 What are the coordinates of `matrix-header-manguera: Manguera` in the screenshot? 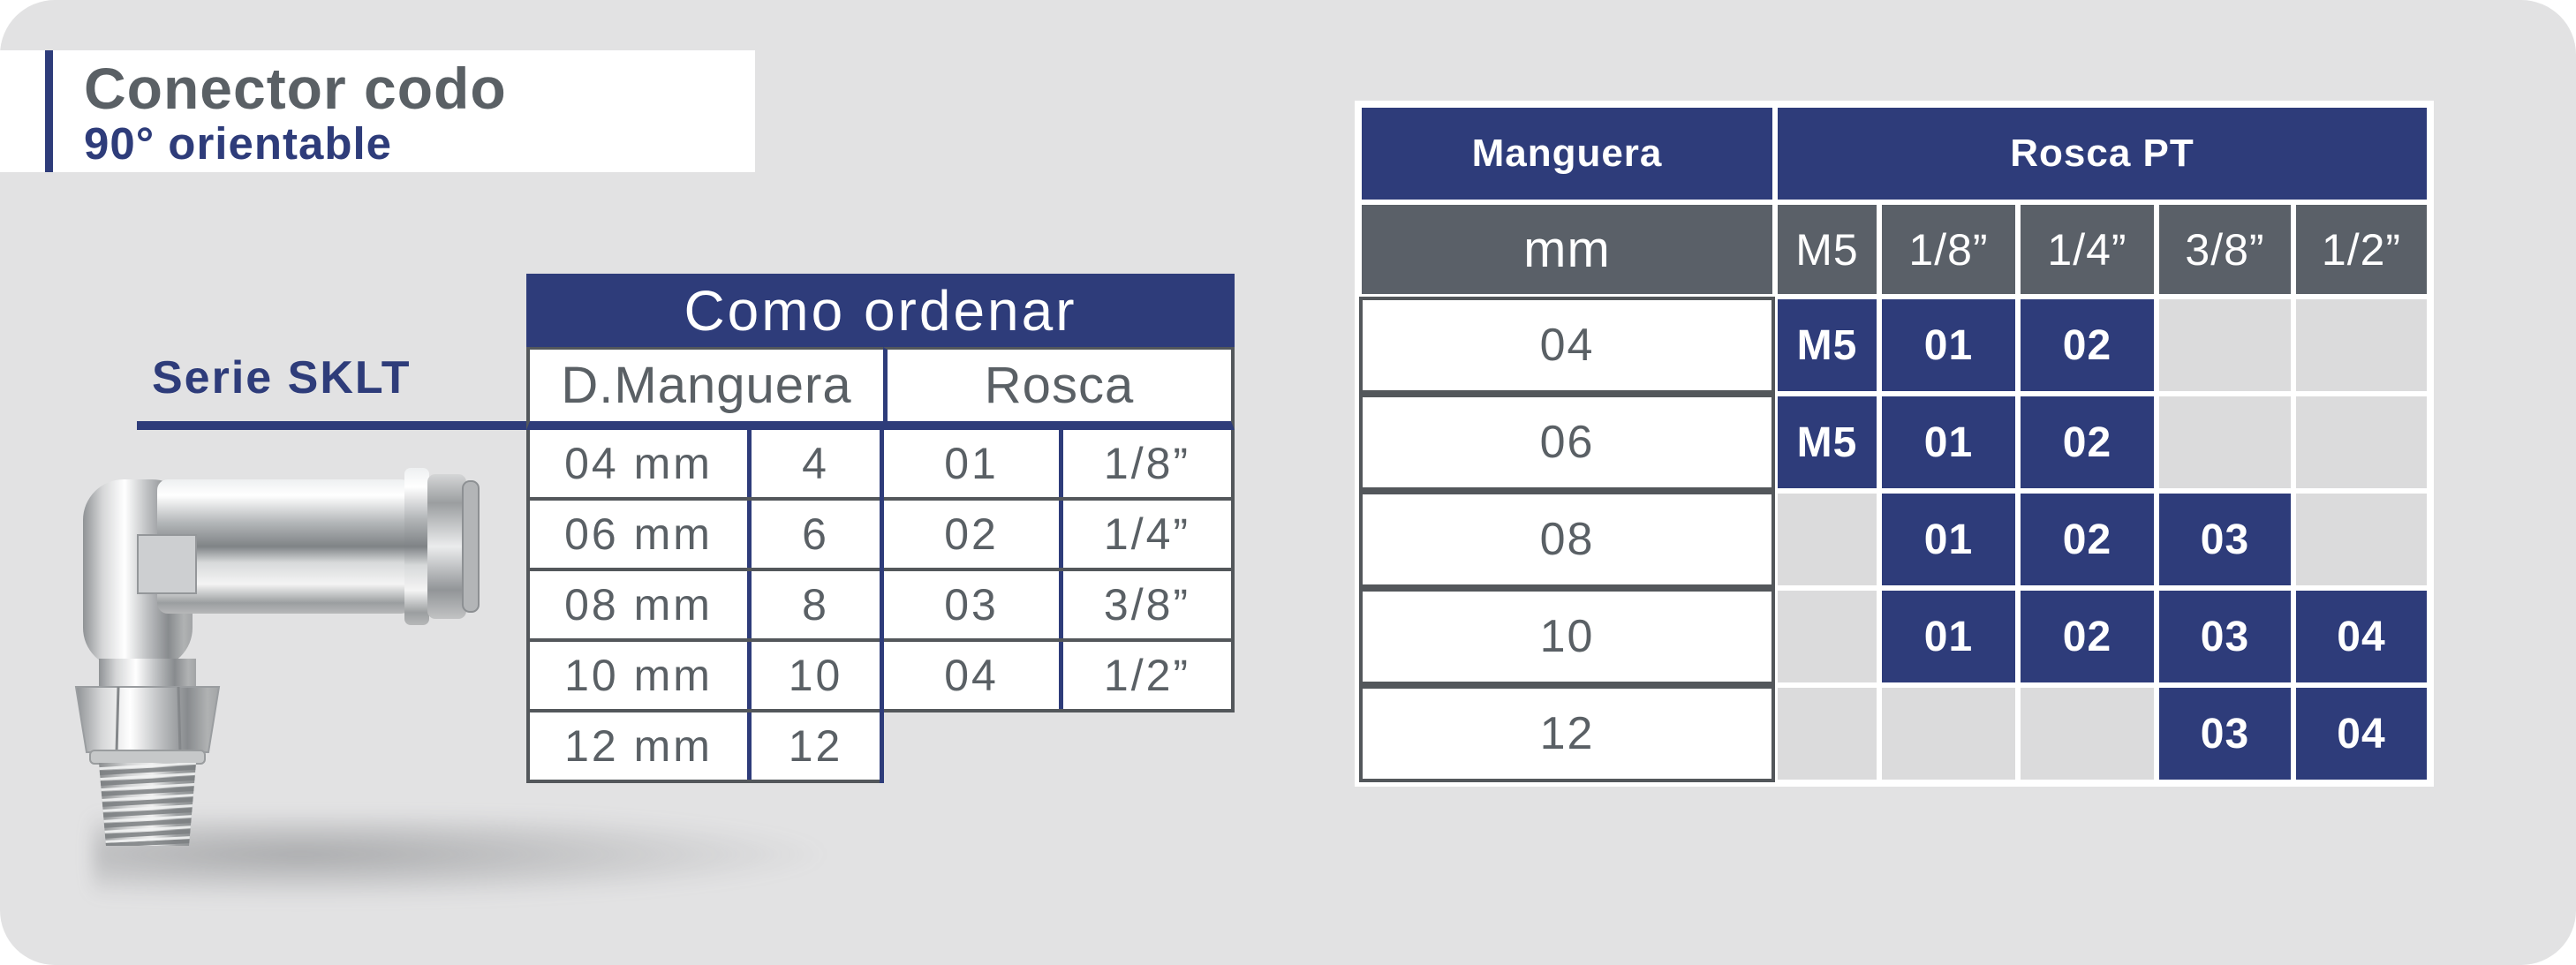 It's located at (1567, 153).